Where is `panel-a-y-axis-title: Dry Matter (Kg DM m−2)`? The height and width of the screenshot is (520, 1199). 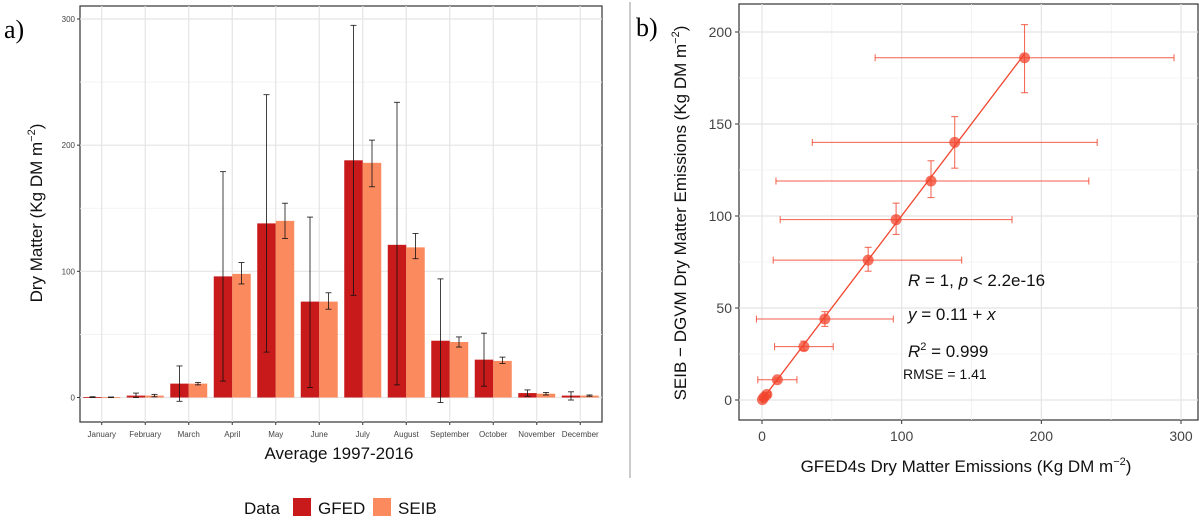
panel-a-y-axis-title: Dry Matter (Kg DM m−2) is located at coordinates (36, 213).